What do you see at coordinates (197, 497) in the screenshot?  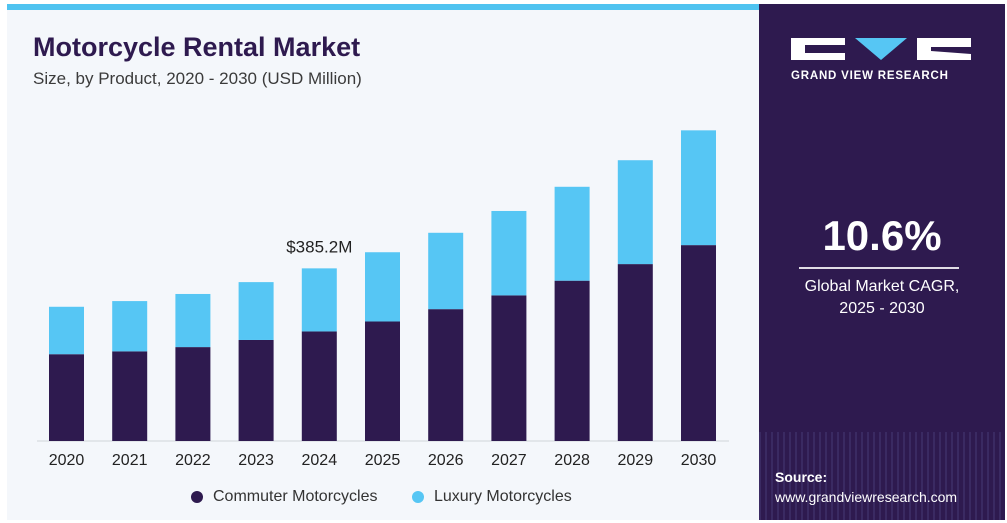 I see `legend-swatch-commuter` at bounding box center [197, 497].